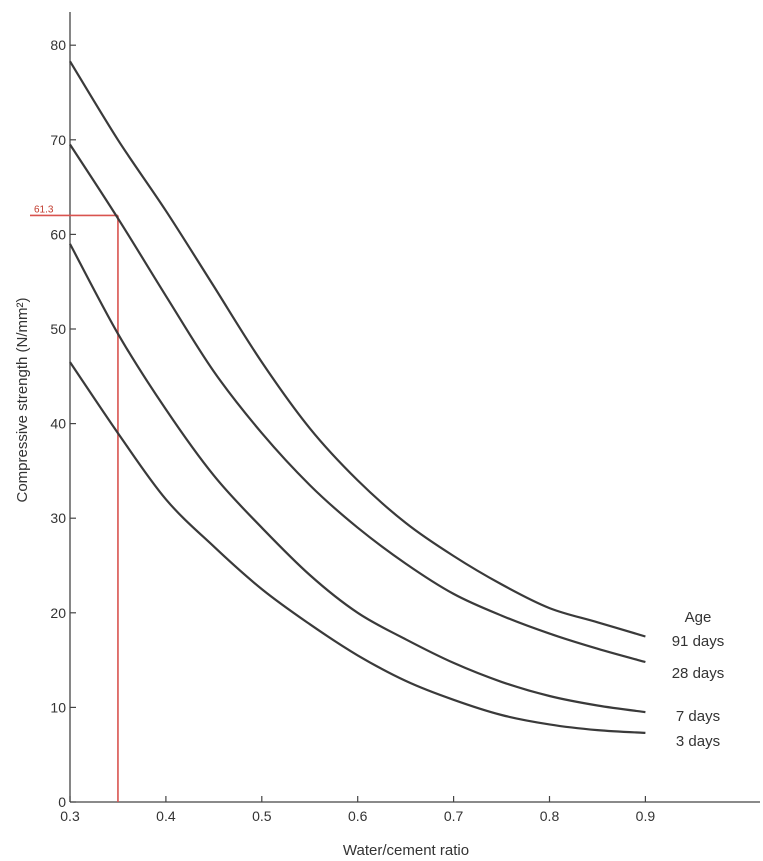  Describe the element at coordinates (44, 209) in the screenshot. I see `annotation-label: 61.3` at that location.